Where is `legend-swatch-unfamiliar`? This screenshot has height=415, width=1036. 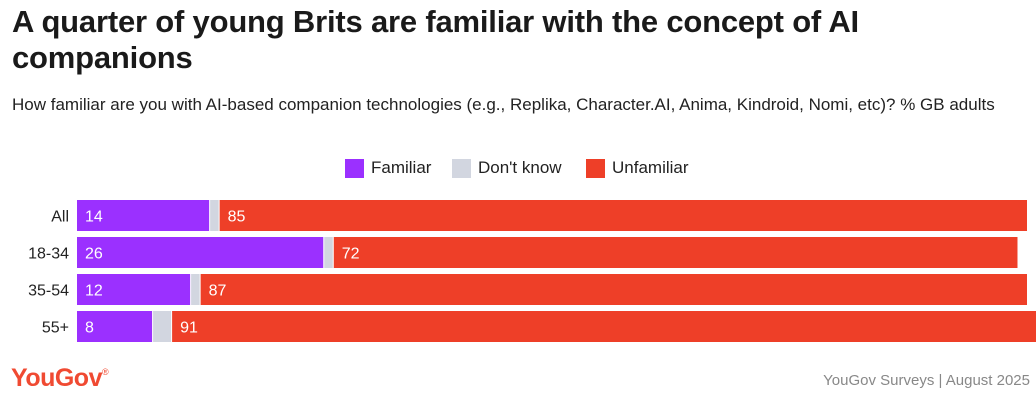 legend-swatch-unfamiliar is located at coordinates (595, 168).